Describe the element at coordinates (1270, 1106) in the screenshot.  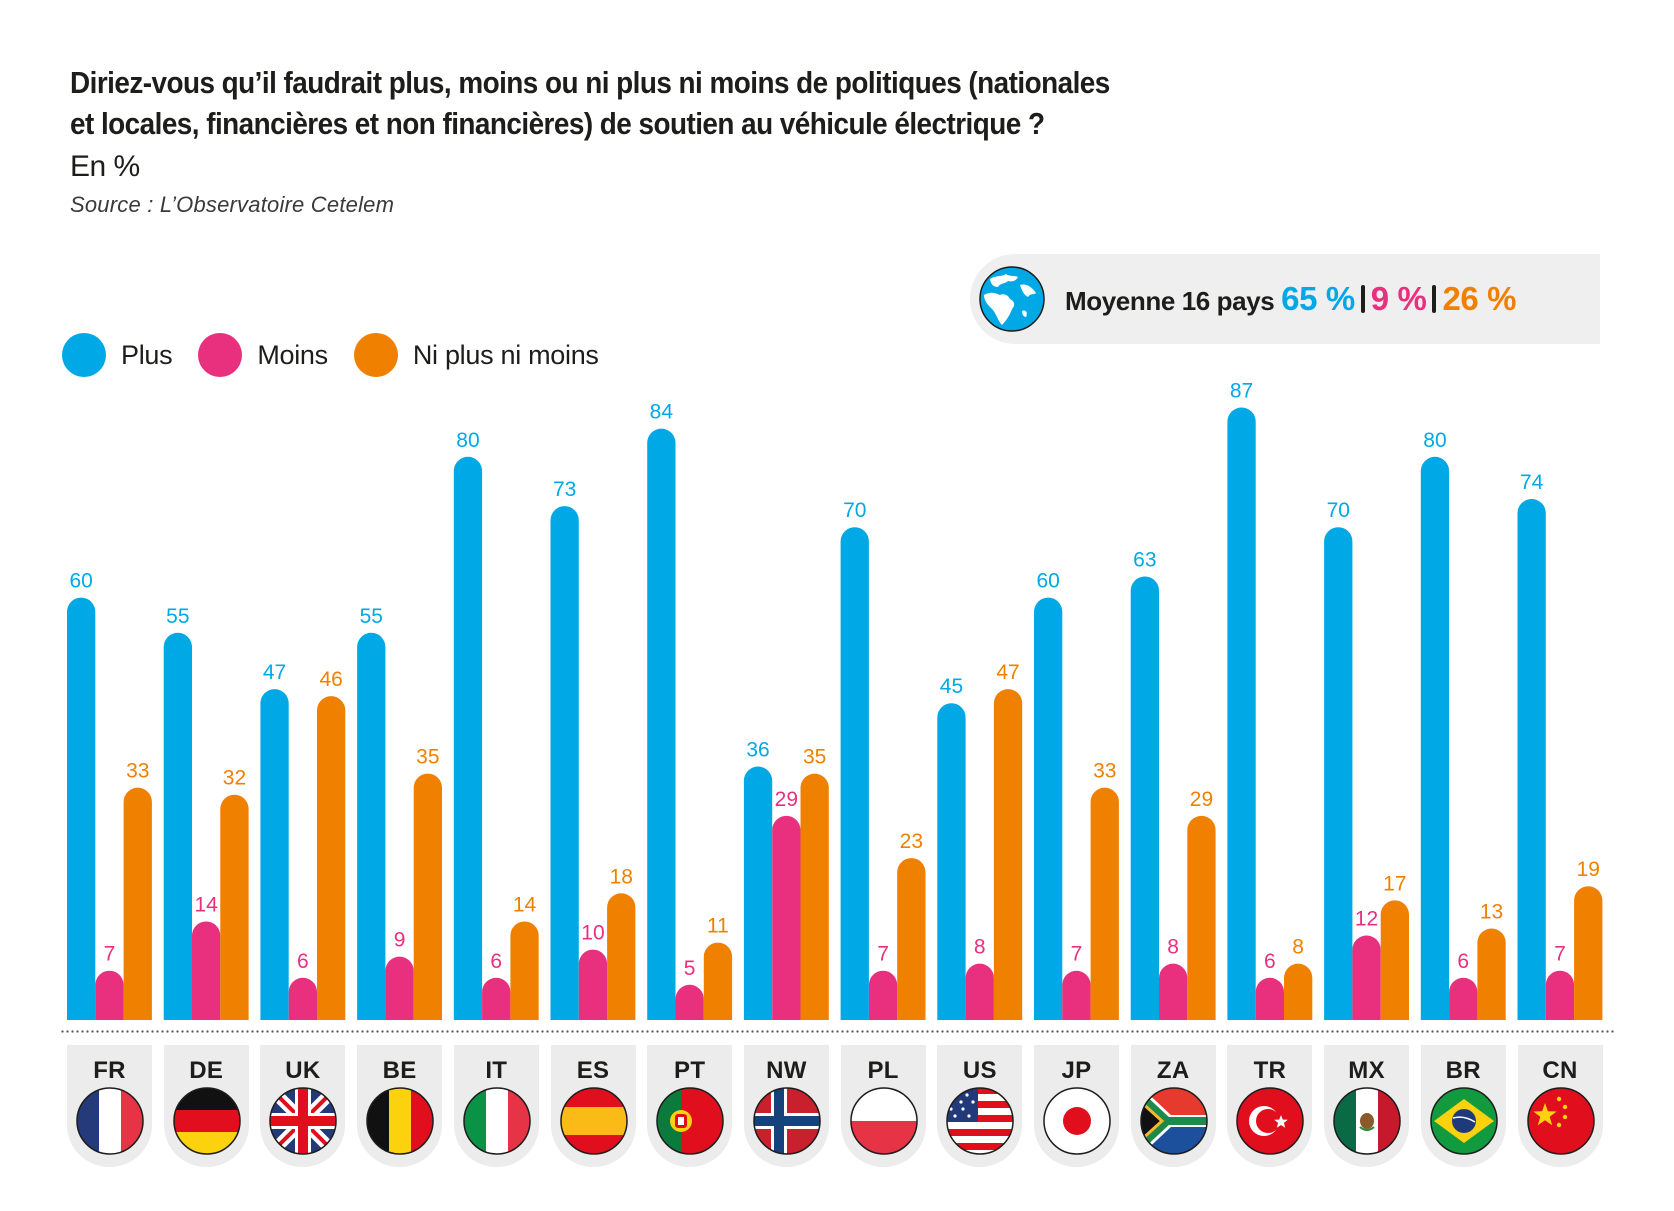
I see `country-card-tr: TR` at that location.